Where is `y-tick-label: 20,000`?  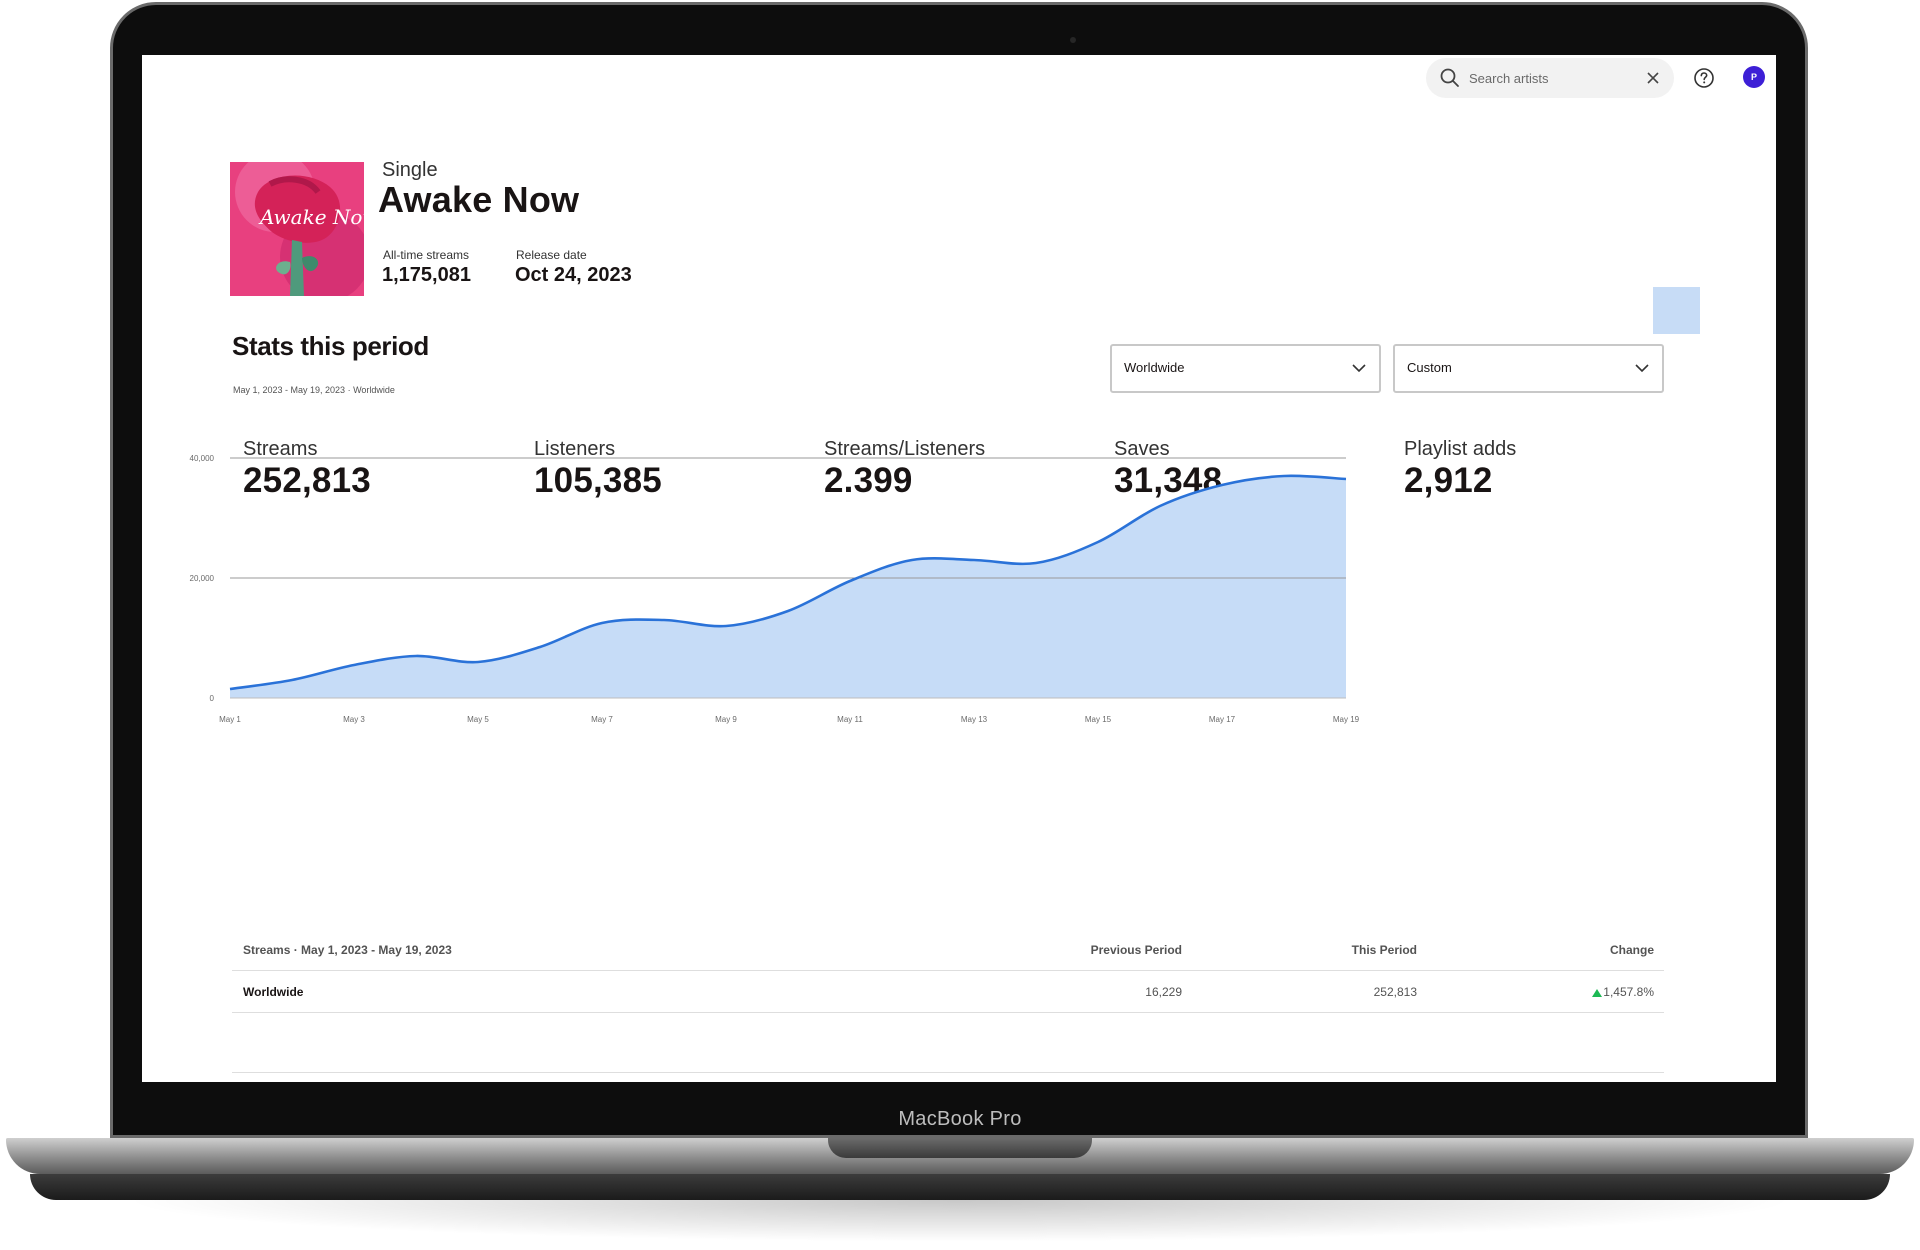 y-tick-label: 20,000 is located at coordinates (202, 578).